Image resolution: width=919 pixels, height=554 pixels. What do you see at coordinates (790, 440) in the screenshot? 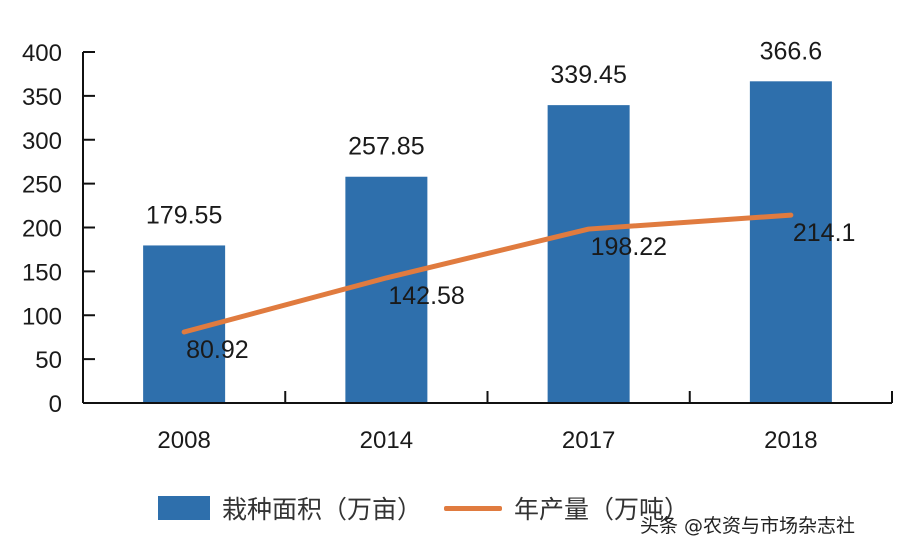
I see `x-tick-label: 2018` at bounding box center [790, 440].